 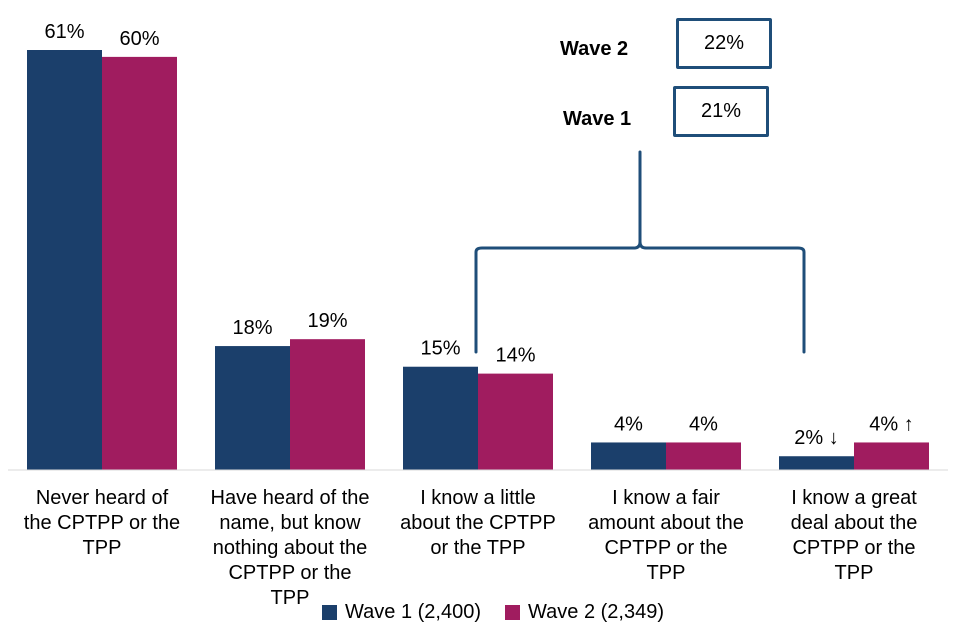 I want to click on wave-1-total-box: 21%, so click(x=721, y=111).